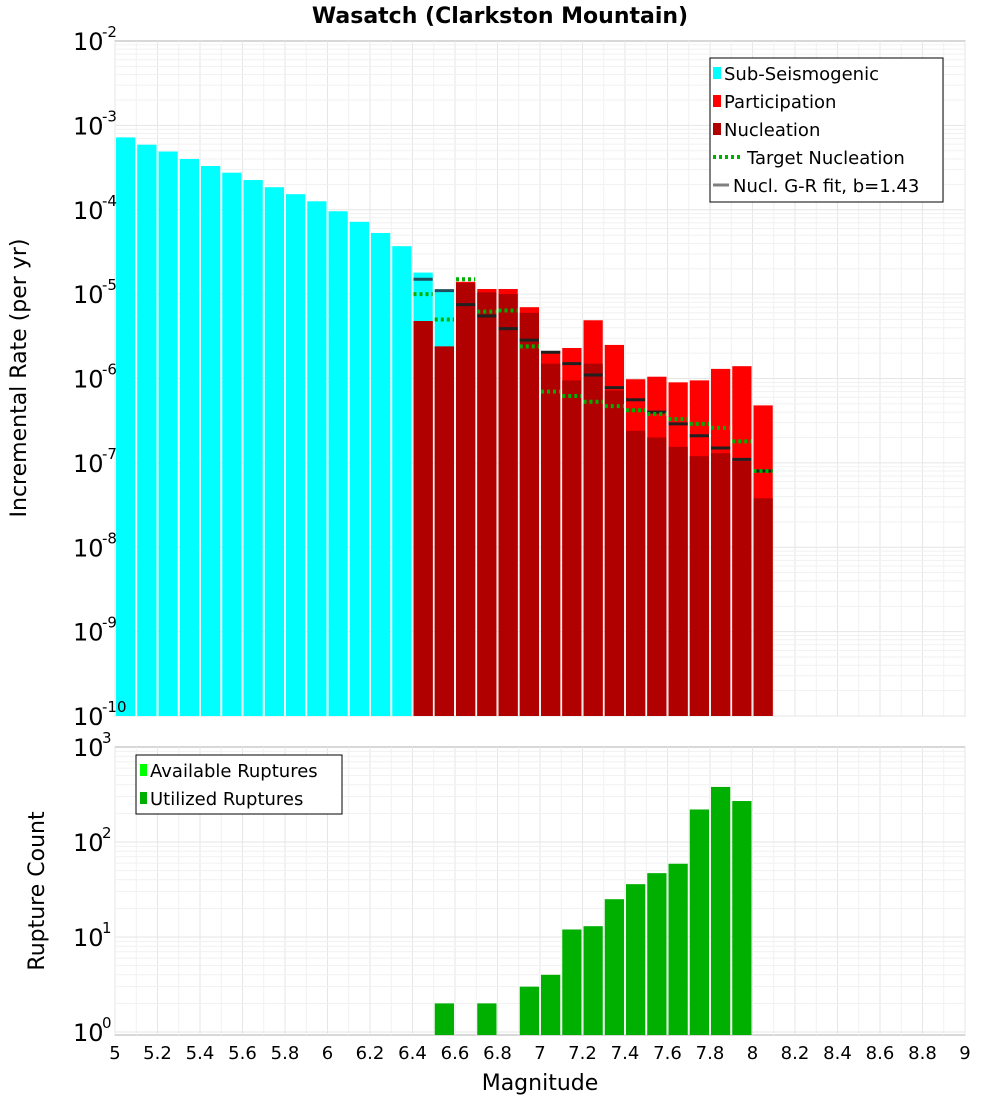  Describe the element at coordinates (143, 770) in the screenshot. I see `legend-swatch-available-ruptures` at that location.